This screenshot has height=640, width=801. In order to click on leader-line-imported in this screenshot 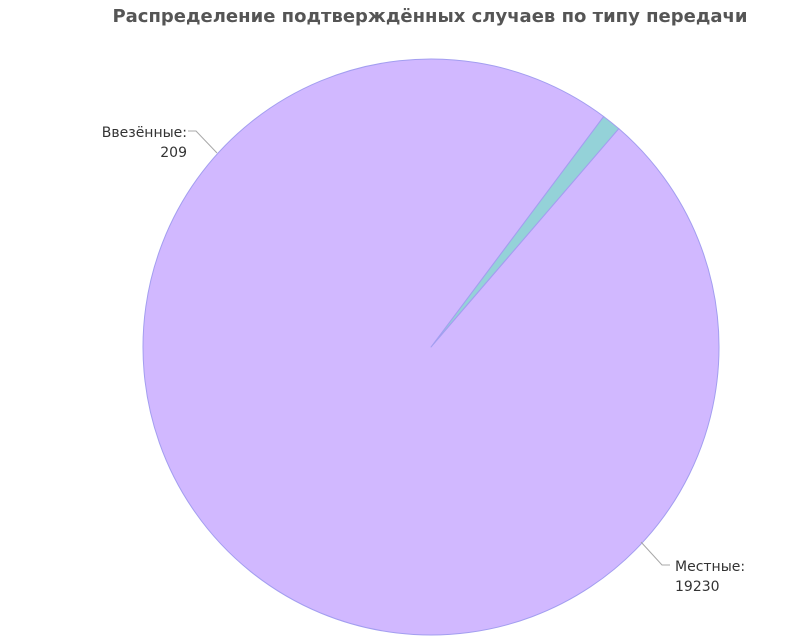, I will do `click(203, 142)`.